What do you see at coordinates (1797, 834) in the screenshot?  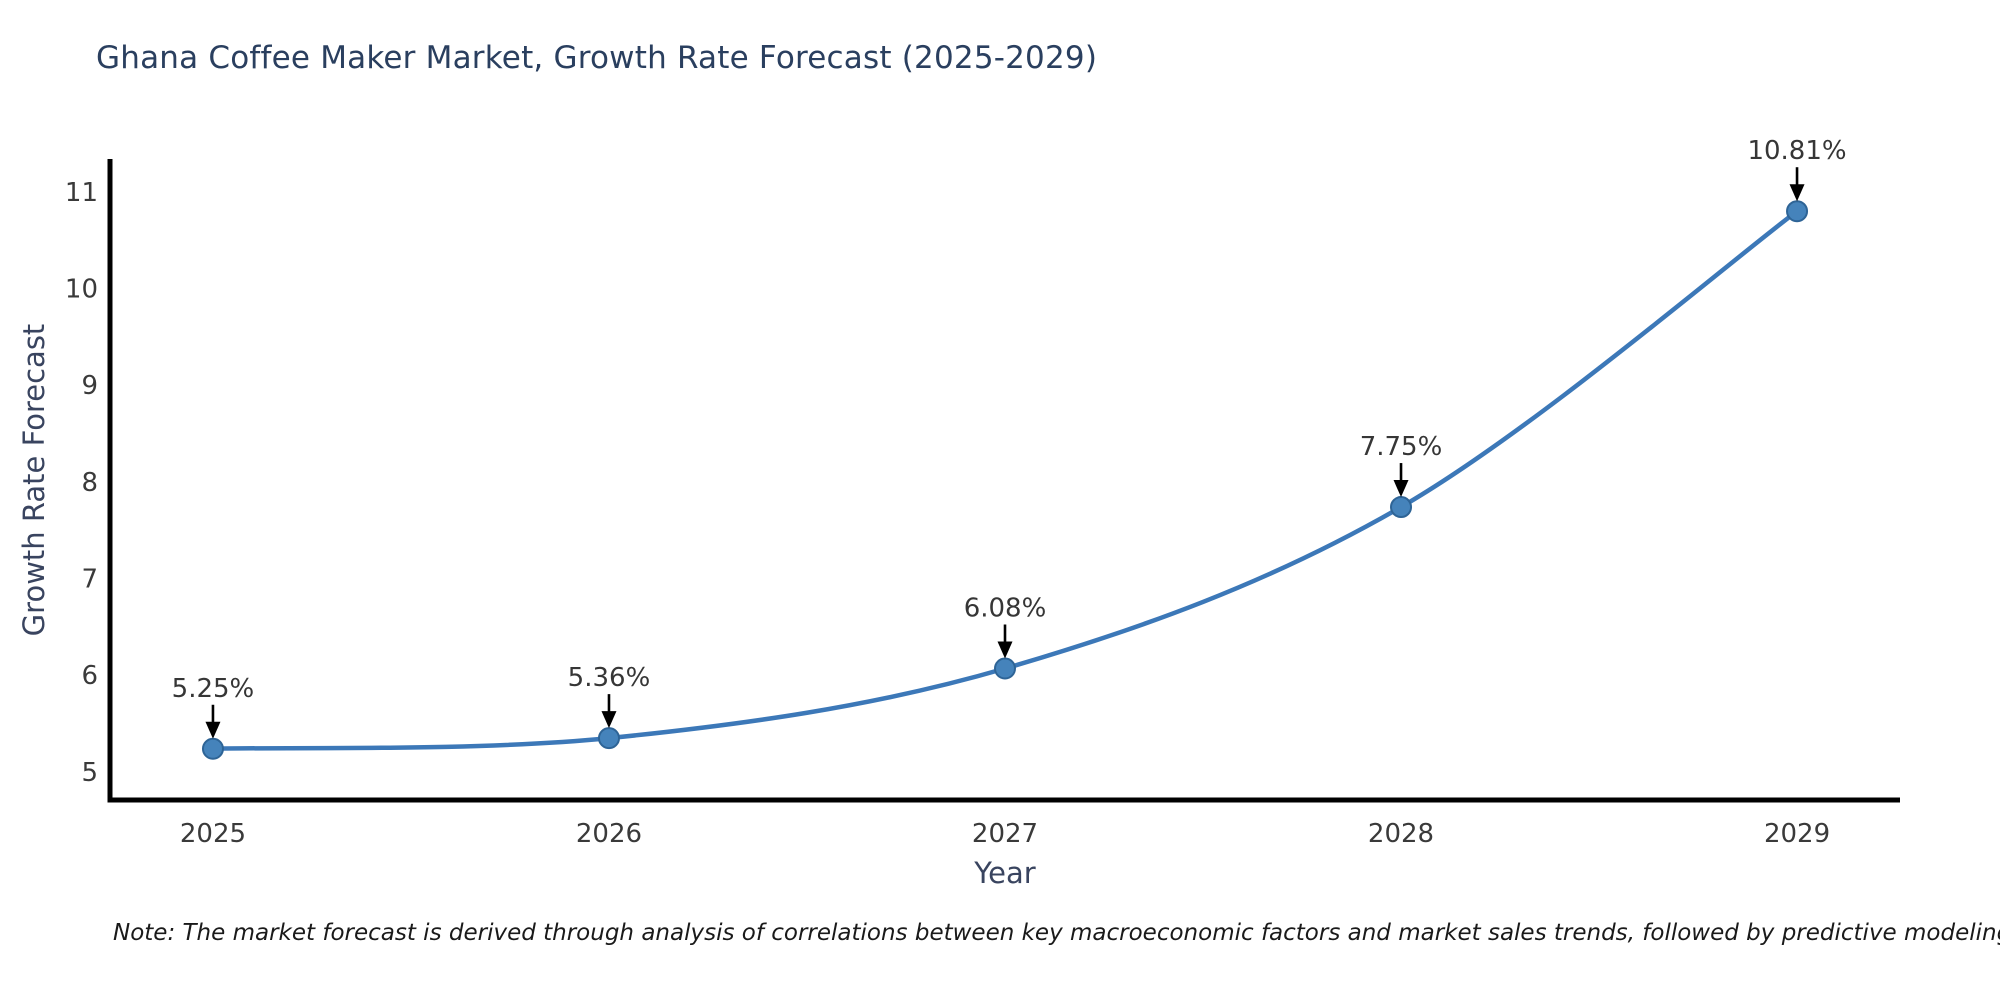 I see `x-tick-label: 2029` at bounding box center [1797, 834].